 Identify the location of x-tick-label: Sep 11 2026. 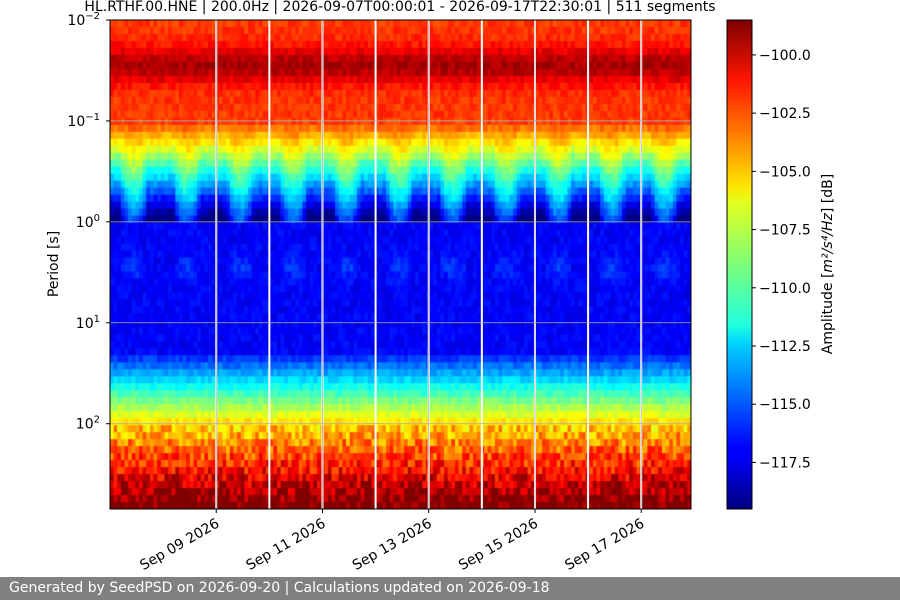
(286, 545).